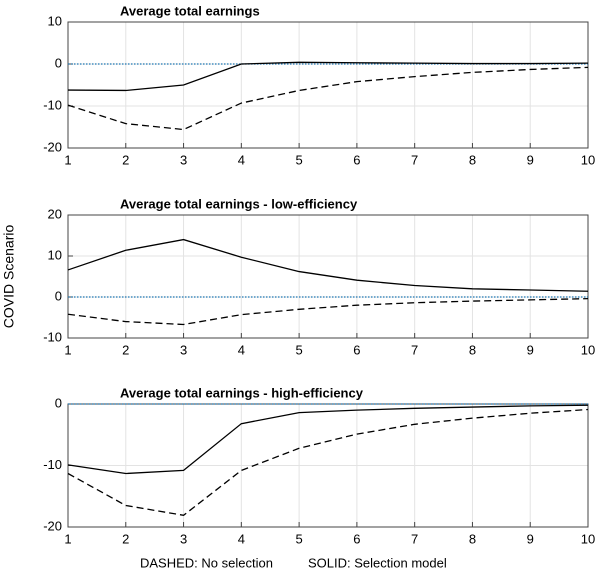  What do you see at coordinates (190, 10) in the screenshot?
I see `chart-title: Average total earnings` at bounding box center [190, 10].